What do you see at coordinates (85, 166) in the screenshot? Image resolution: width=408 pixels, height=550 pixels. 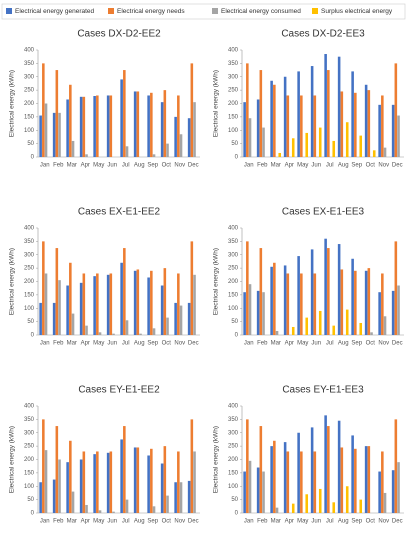 I see `x-tick-label: Apr` at bounding box center [85, 166].